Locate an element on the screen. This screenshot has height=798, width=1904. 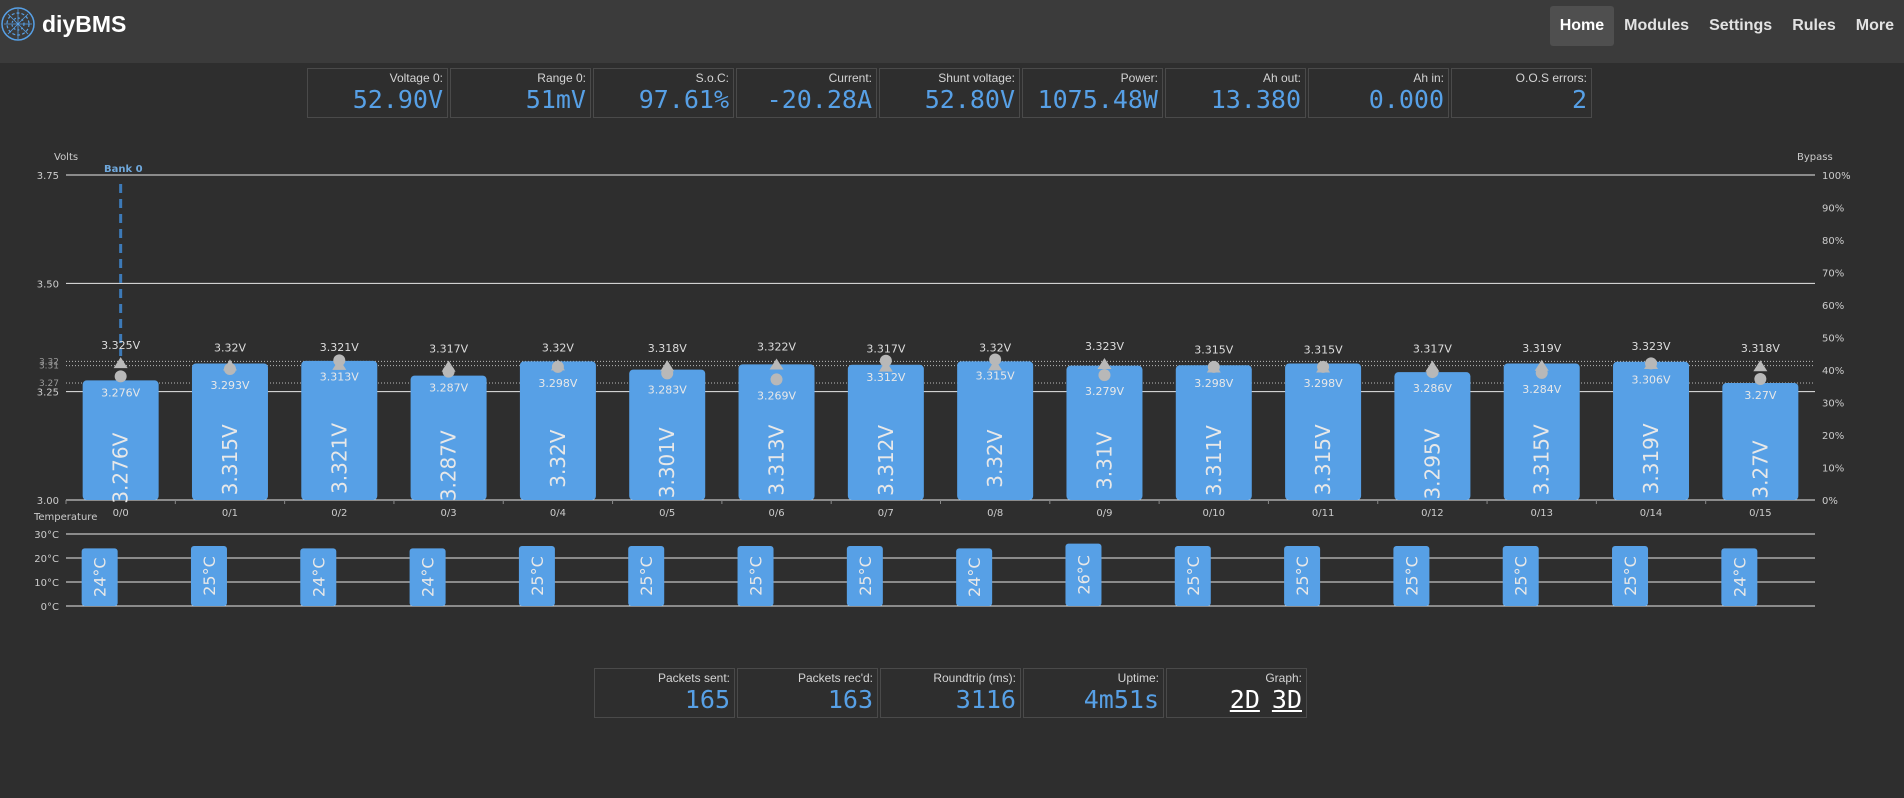
voltage-tick-label: 3.50 is located at coordinates (48, 284).